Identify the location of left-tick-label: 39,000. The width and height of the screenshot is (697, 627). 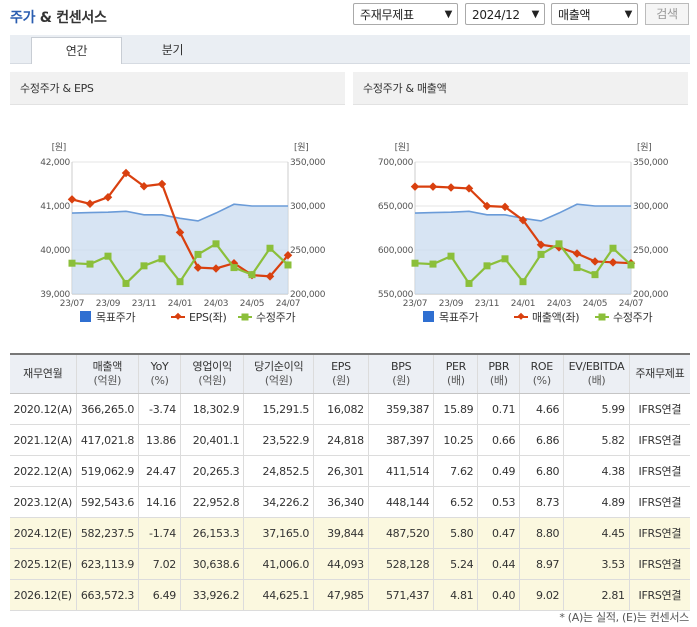
(55, 295).